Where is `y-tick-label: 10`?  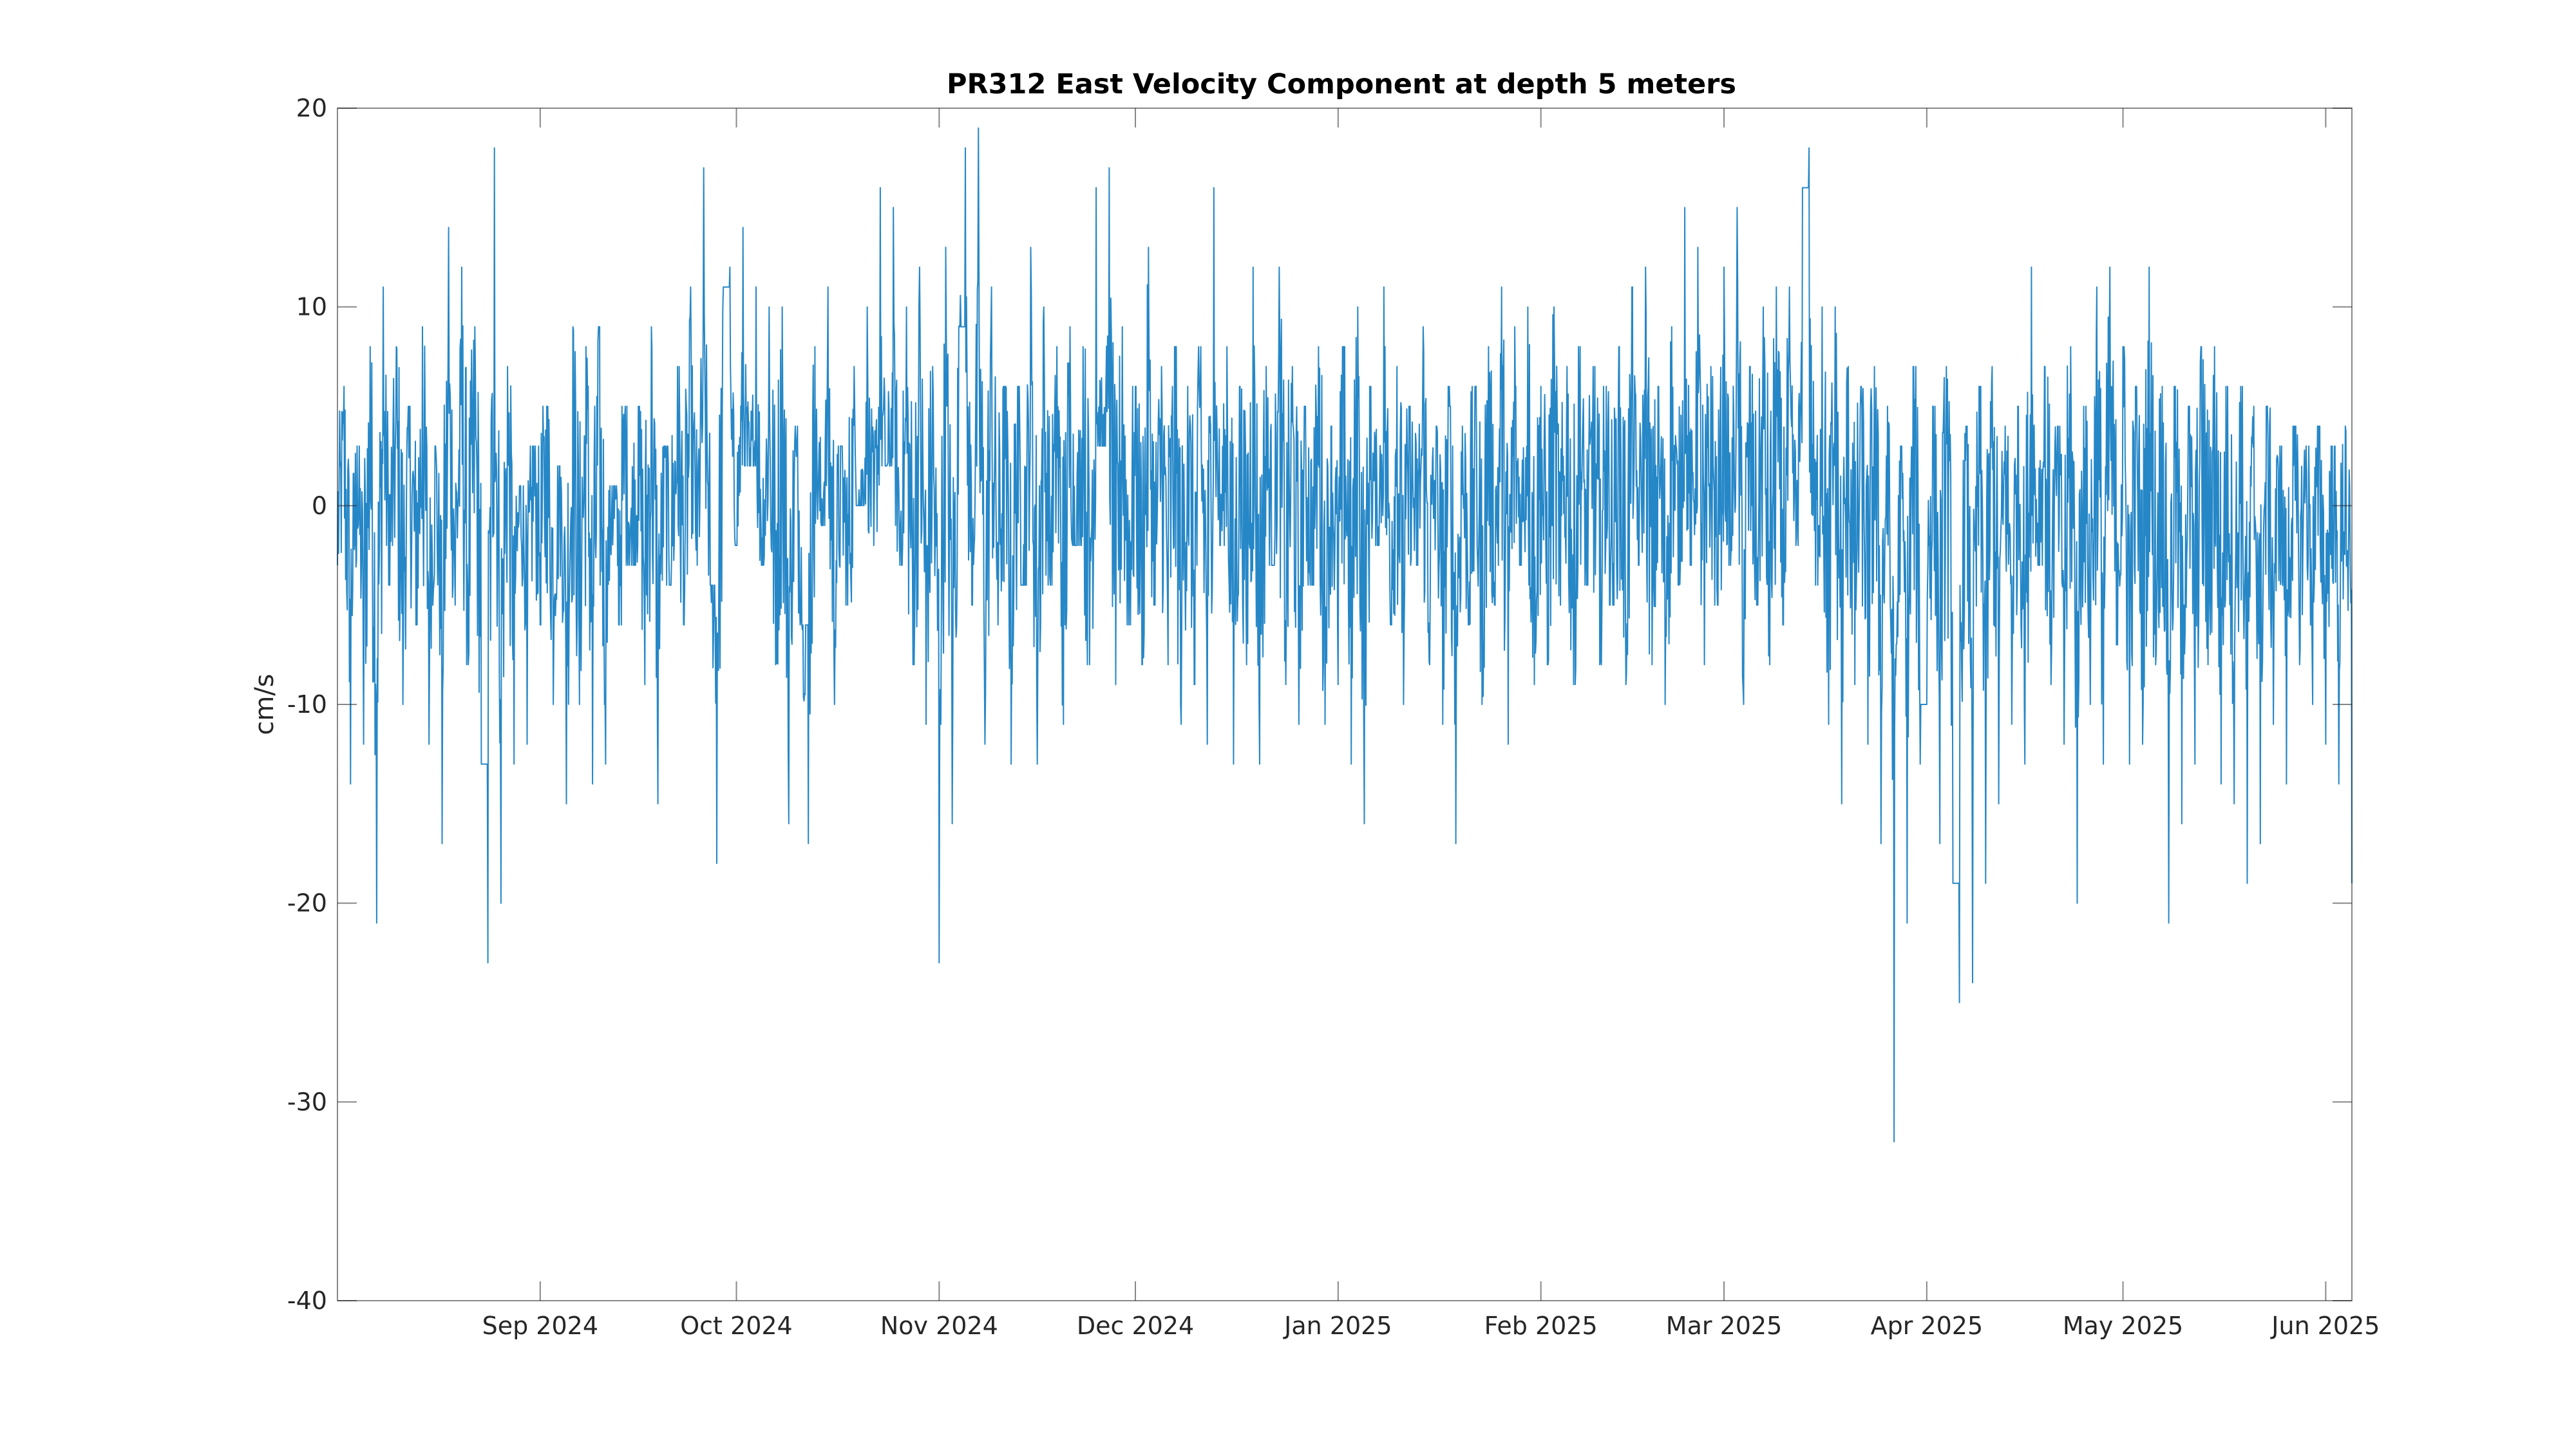 y-tick-label: 10 is located at coordinates (311, 307).